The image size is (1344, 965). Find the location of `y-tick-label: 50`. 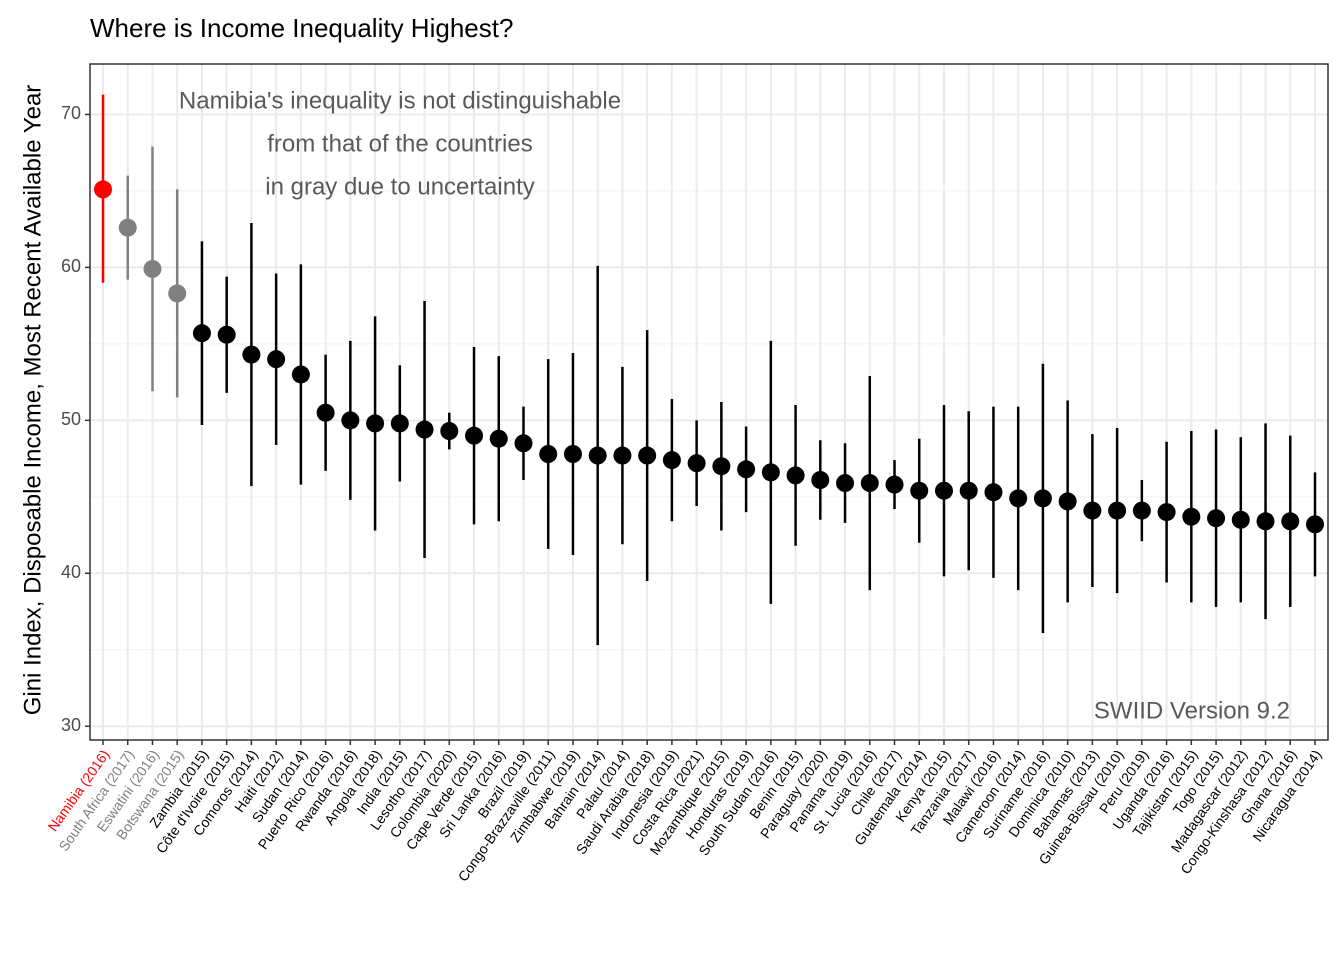

y-tick-label: 50 is located at coordinates (71, 419).